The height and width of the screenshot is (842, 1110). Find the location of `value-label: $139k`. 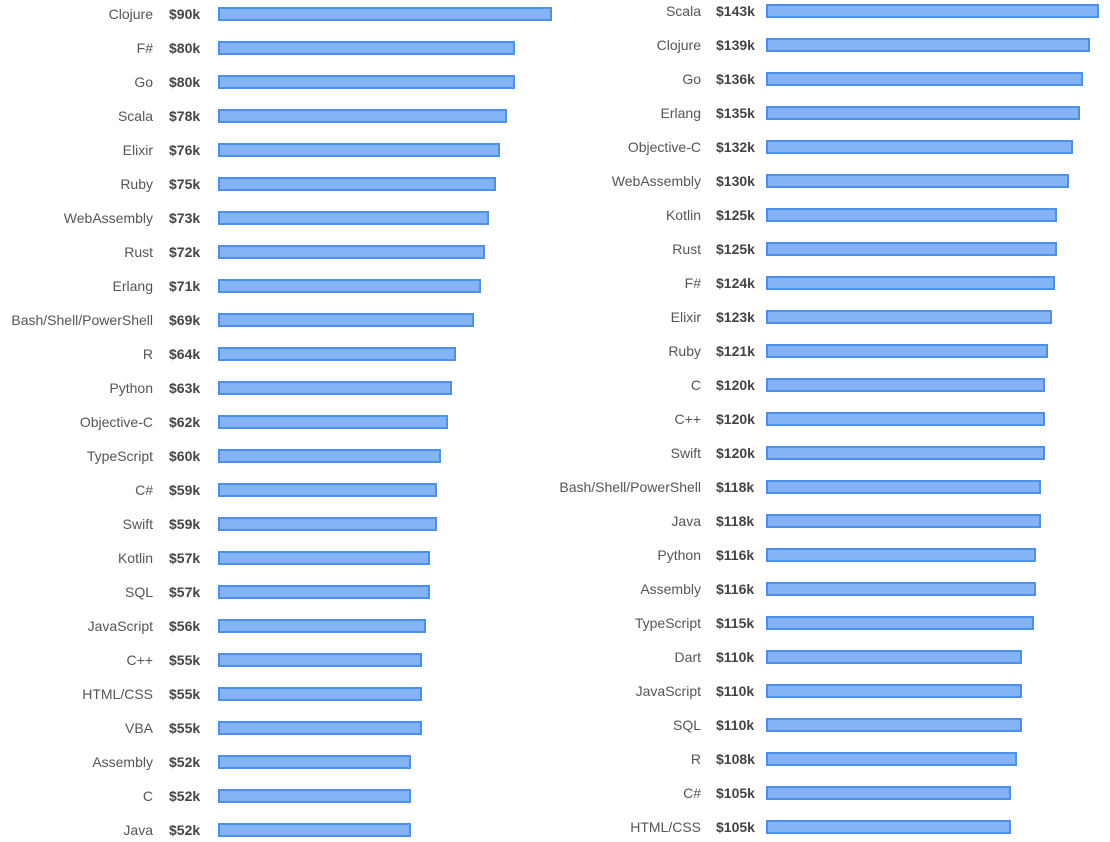

value-label: $139k is located at coordinates (735, 45).